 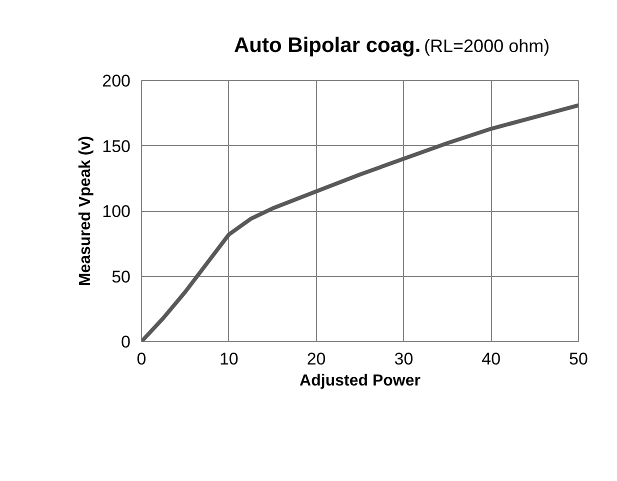 I want to click on y-axis-title: Measured Vpeak (v), so click(x=85, y=211).